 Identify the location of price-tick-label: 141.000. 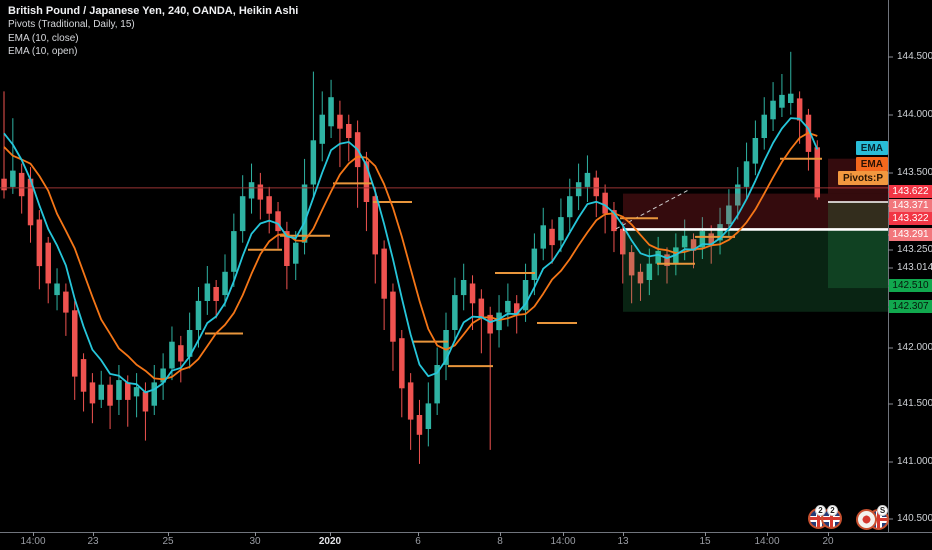
(914, 461).